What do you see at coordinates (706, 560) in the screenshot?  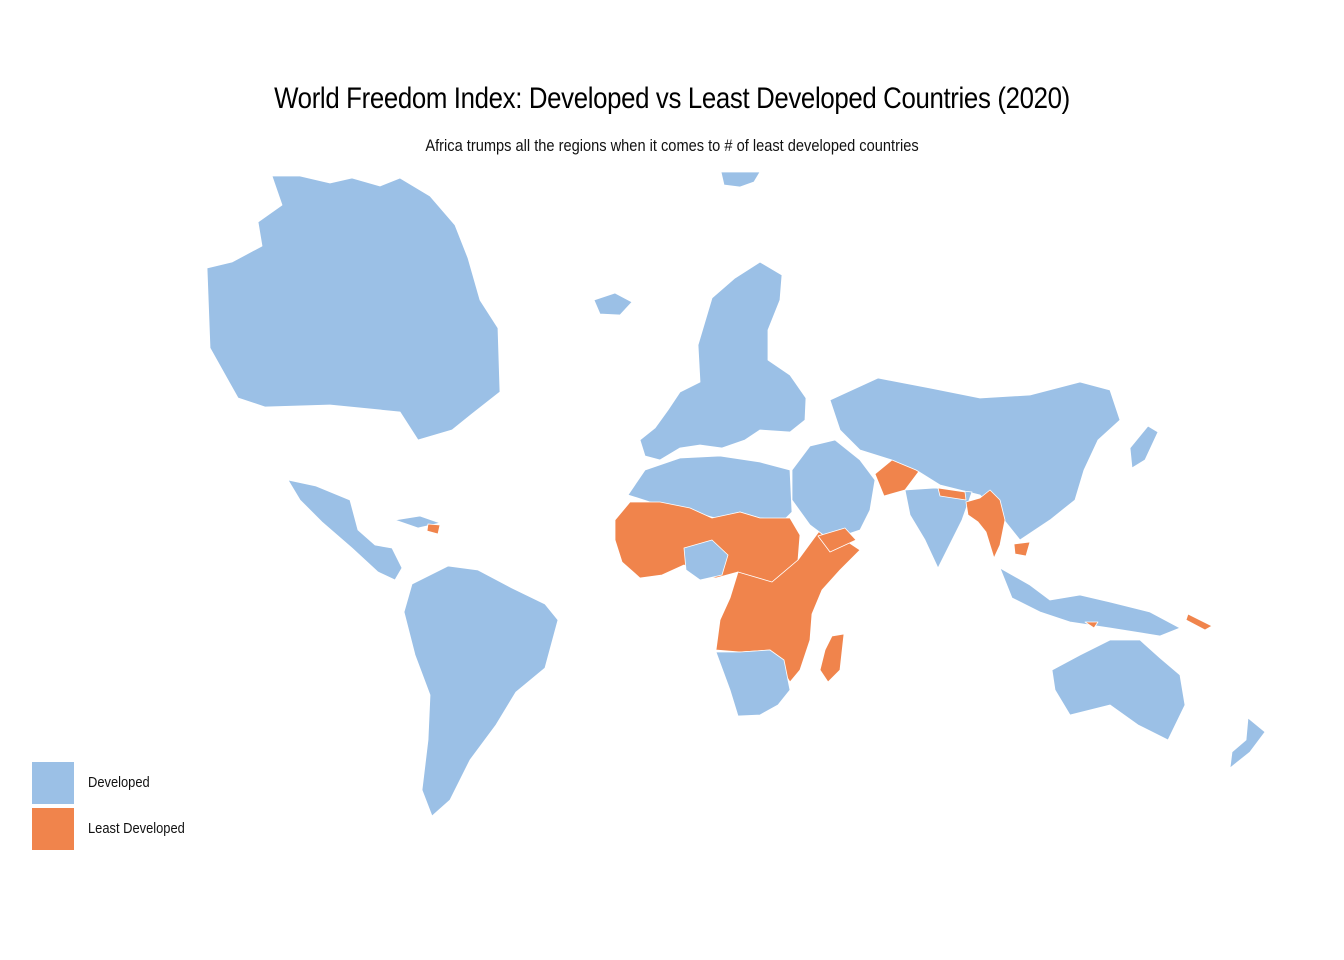 I see `region-nigeria` at bounding box center [706, 560].